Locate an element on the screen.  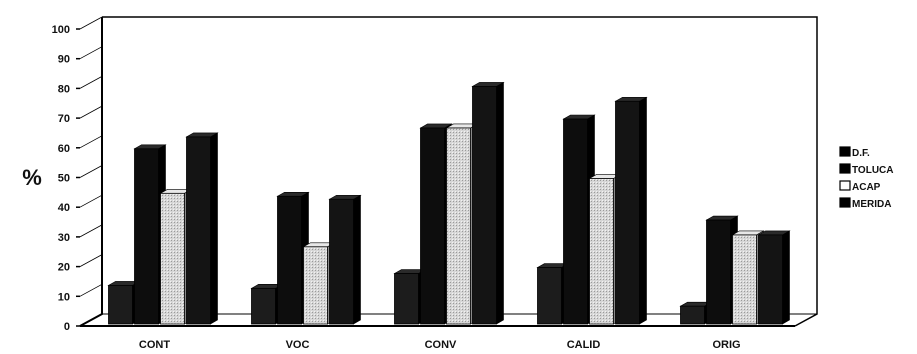
bar-orig-merida is located at coordinates (774, 277).